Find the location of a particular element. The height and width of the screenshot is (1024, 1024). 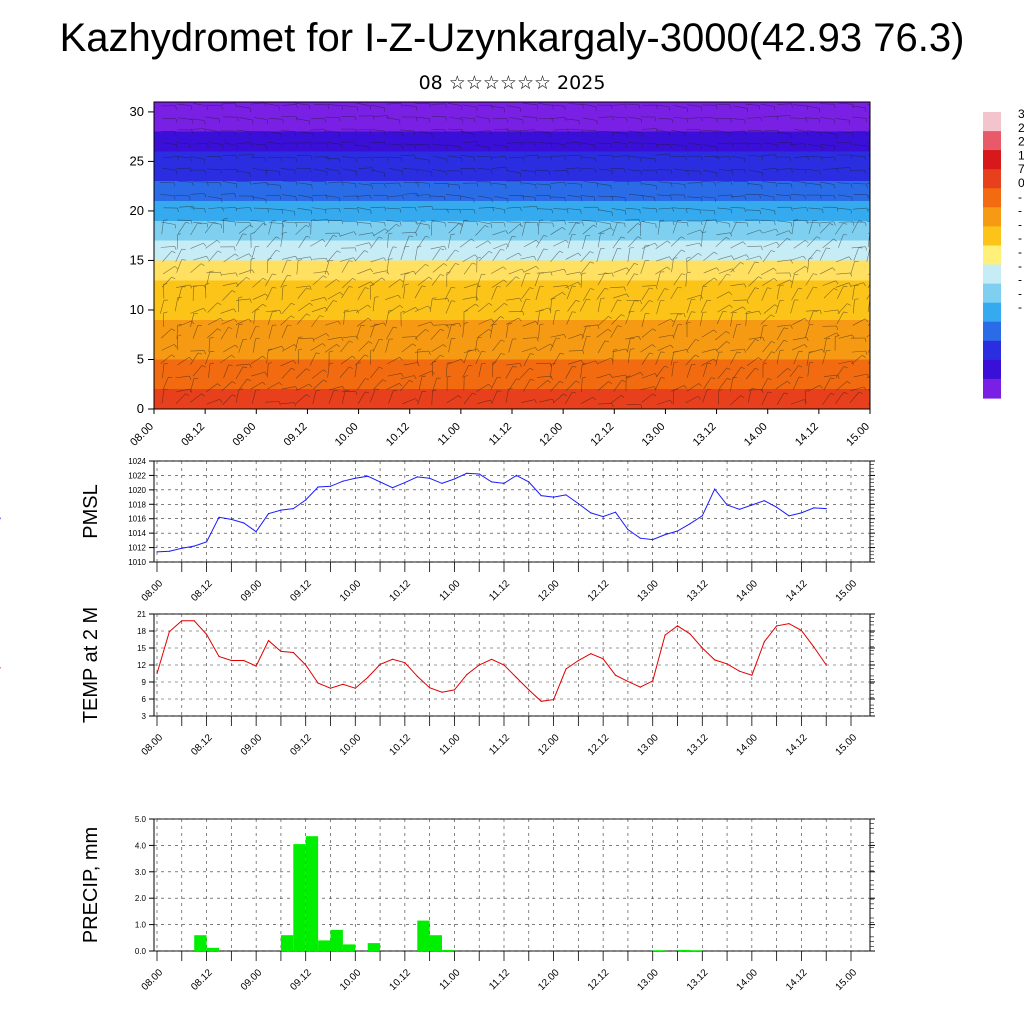

y-tick-label: 4.0 is located at coordinates (141, 845).